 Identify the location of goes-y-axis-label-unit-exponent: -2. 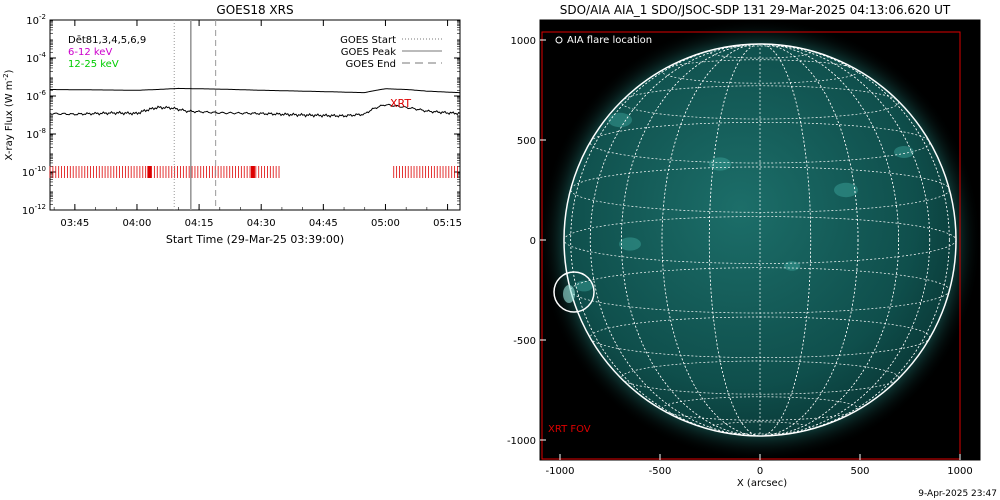
(6, 76).